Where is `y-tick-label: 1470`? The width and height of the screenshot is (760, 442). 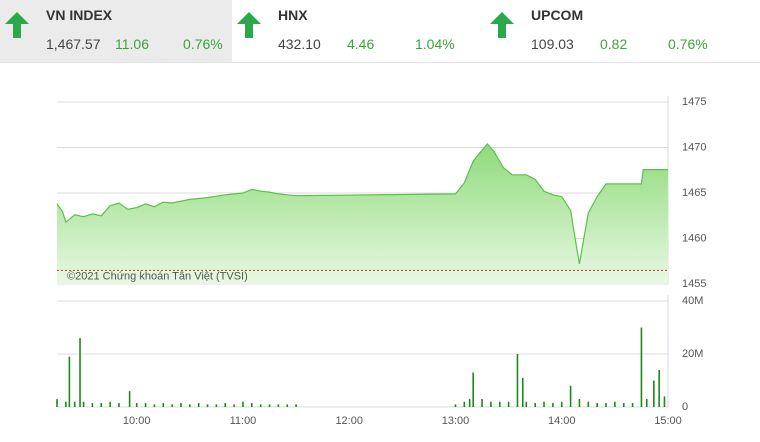 y-tick-label: 1470 is located at coordinates (694, 147).